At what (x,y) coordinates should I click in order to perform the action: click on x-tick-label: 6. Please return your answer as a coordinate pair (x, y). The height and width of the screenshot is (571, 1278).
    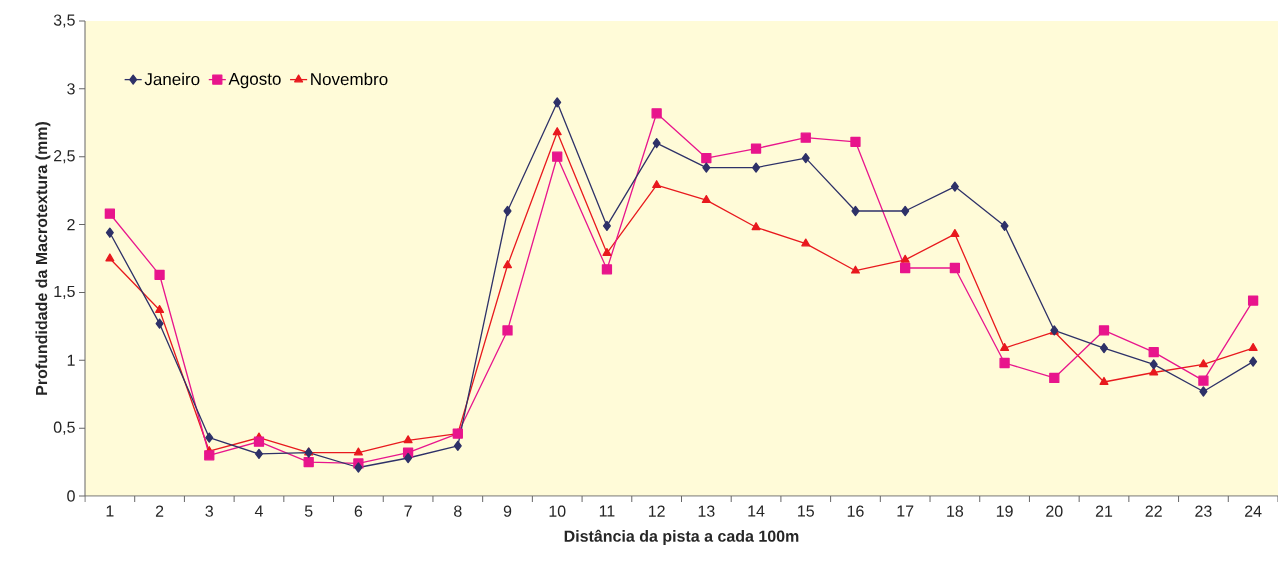
    Looking at the image, I should click on (358, 511).